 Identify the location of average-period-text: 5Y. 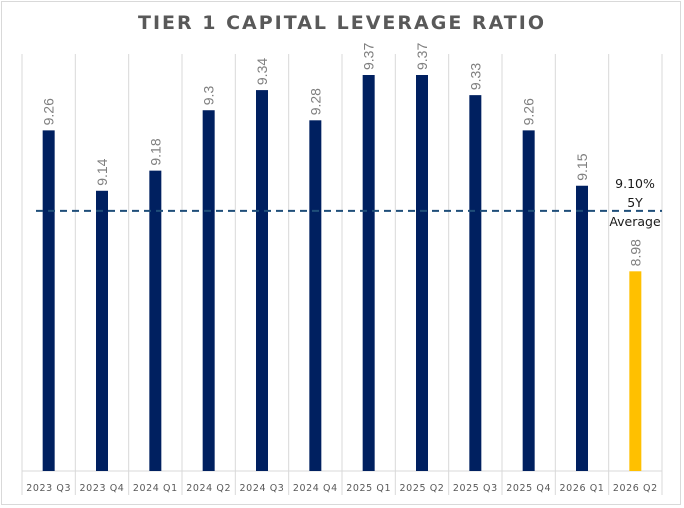
(635, 202).